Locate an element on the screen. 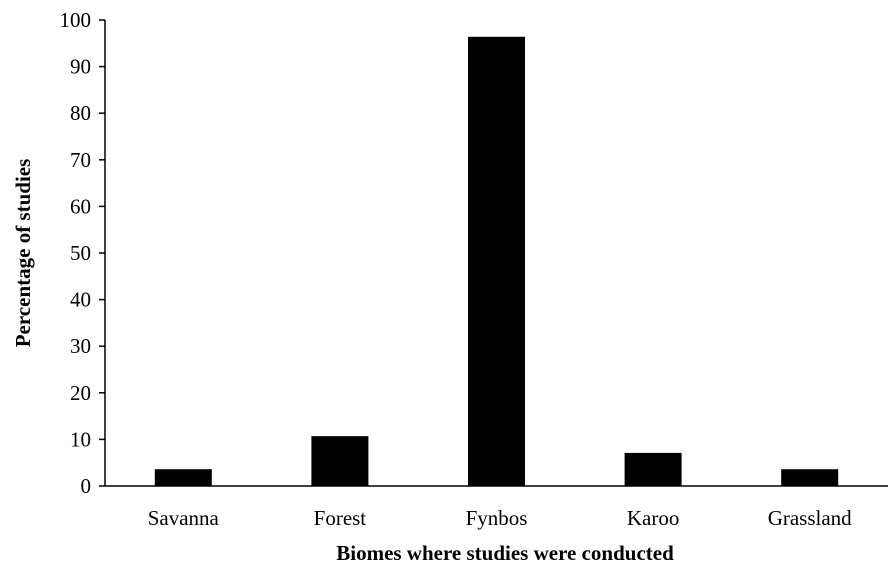 This screenshot has height=566, width=890. bar-forest is located at coordinates (340, 461).